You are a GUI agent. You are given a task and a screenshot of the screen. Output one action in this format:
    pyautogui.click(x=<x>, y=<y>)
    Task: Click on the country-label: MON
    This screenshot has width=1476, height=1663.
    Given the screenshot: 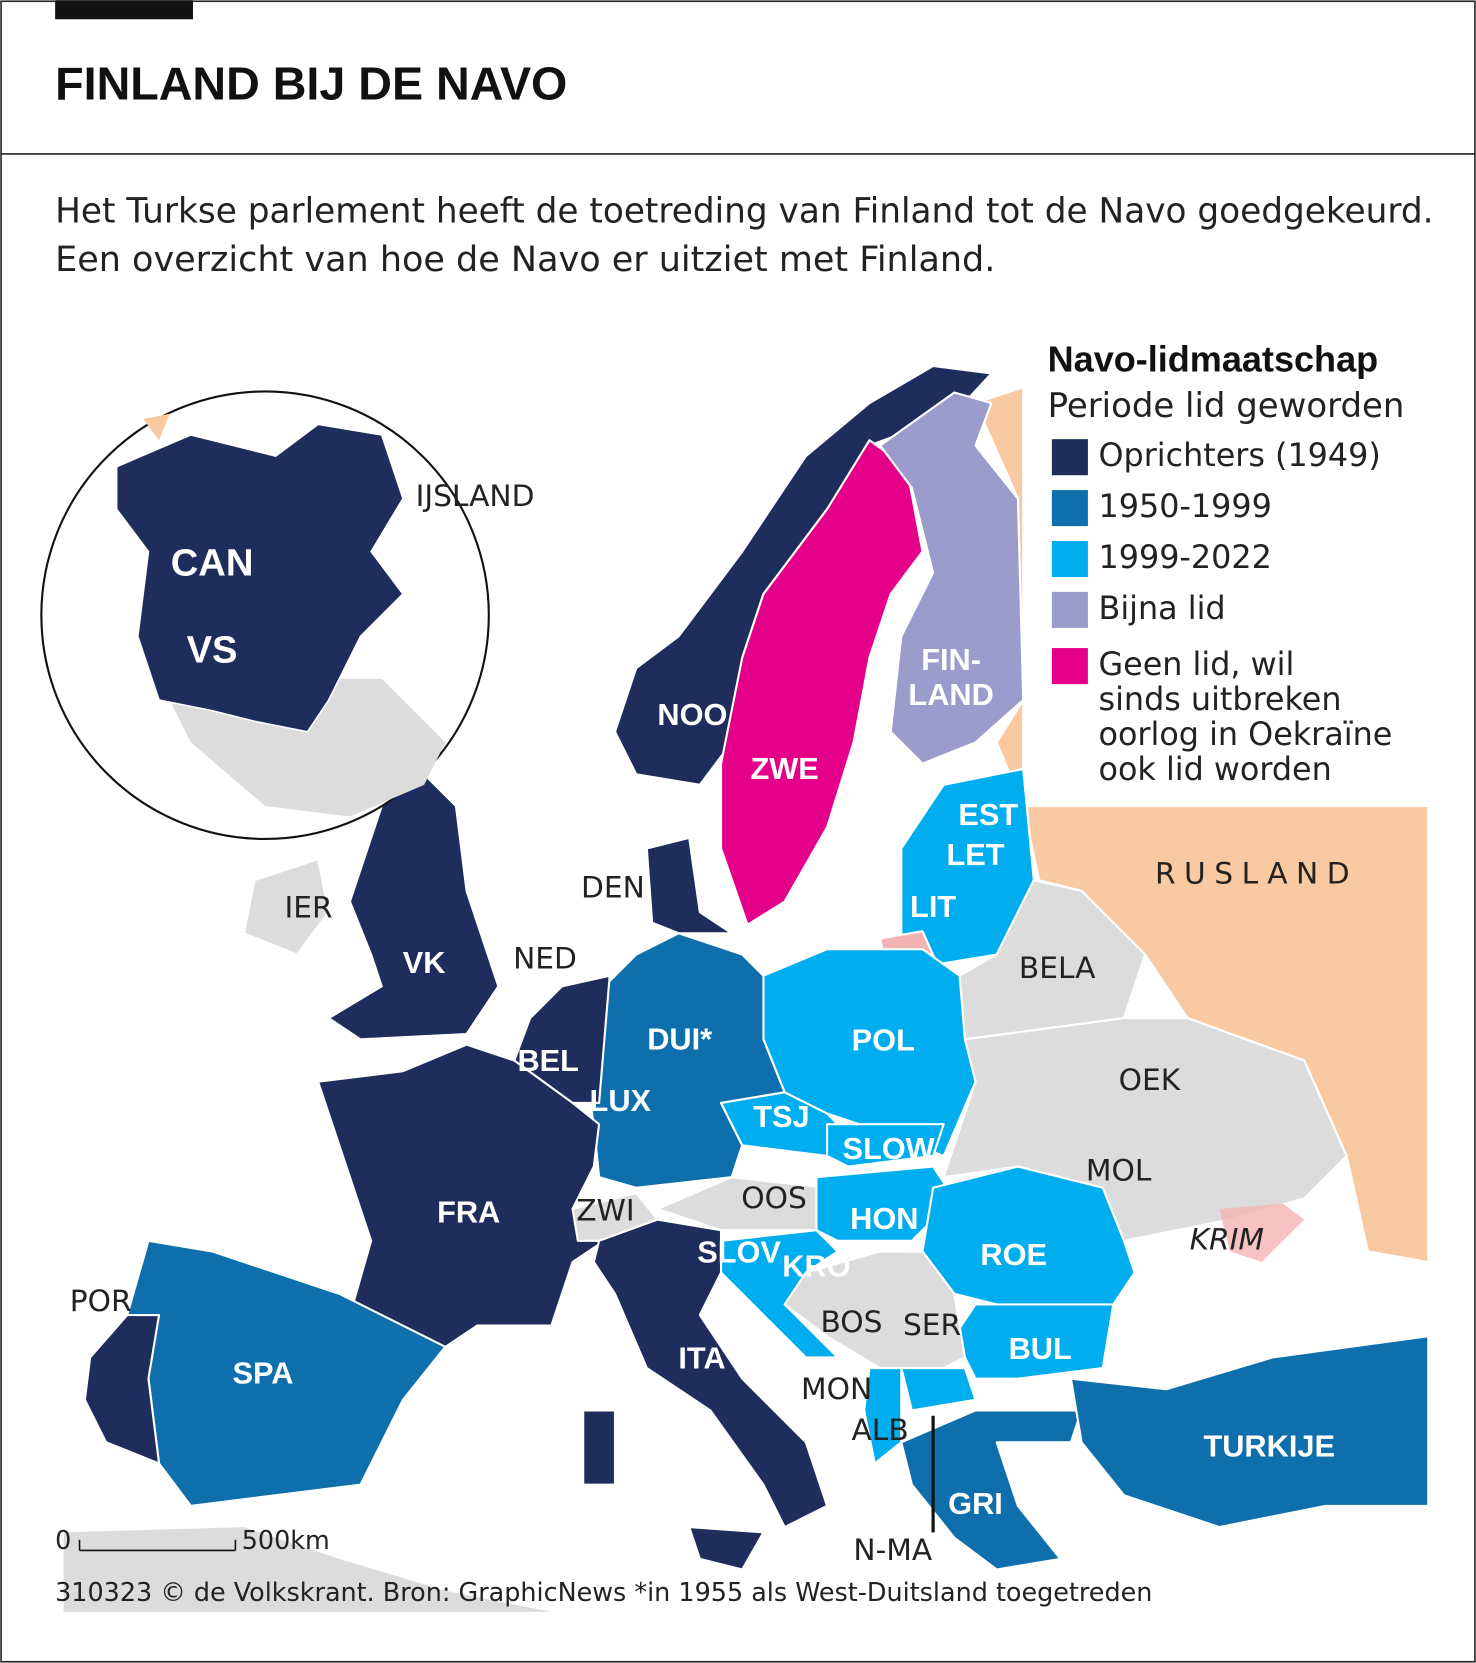 What is the action you would take?
    pyautogui.click(x=836, y=1388)
    